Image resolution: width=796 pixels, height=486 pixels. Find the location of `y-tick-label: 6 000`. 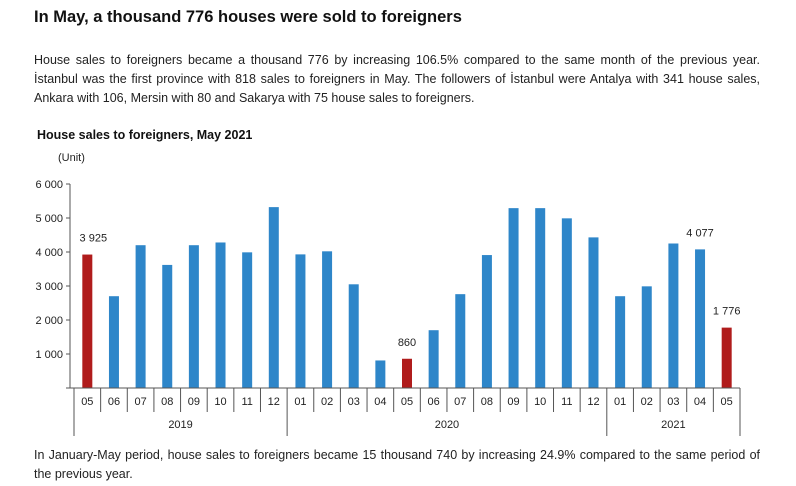

y-tick-label: 6 000 is located at coordinates (49, 185).